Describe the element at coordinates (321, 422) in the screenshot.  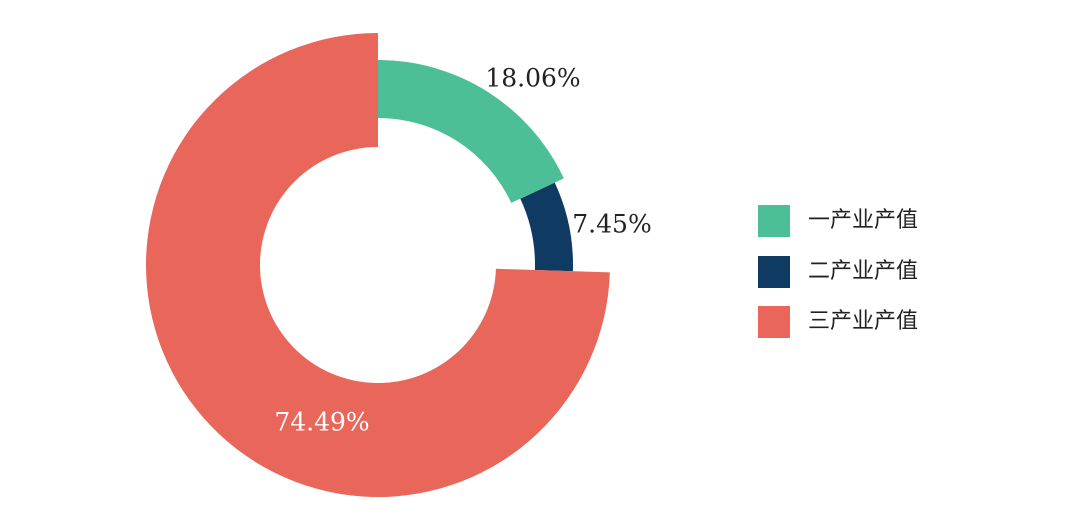
I see `data-label: 74.49%` at that location.